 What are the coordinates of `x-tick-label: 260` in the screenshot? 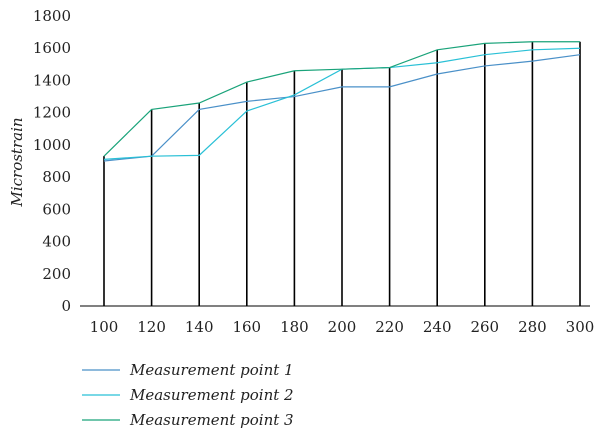 It's located at (484, 327).